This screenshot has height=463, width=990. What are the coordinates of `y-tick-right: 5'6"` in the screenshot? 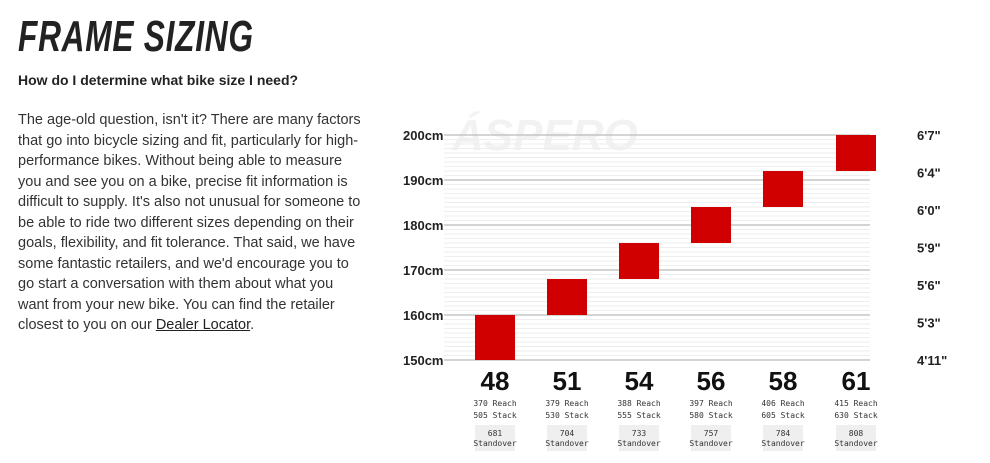 It's located at (929, 285).